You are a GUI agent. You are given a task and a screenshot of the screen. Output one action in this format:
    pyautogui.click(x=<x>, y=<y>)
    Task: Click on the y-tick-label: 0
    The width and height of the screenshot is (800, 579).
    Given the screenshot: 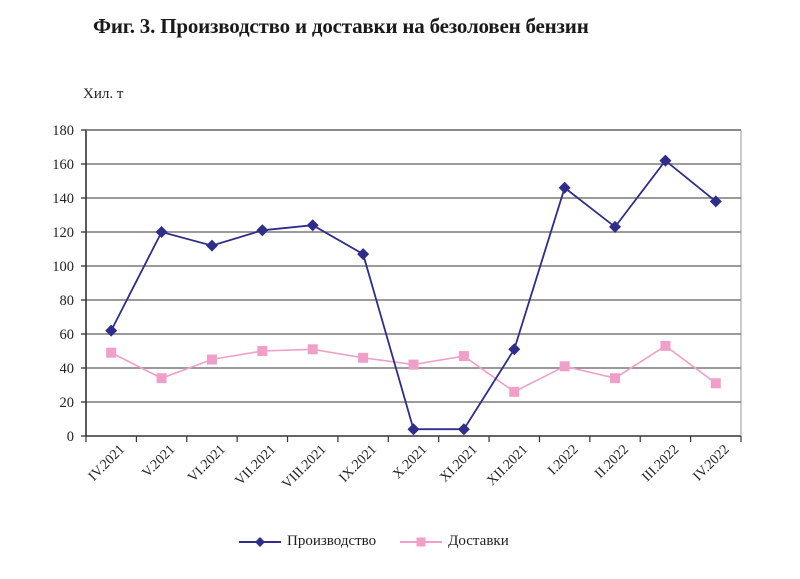 What is the action you would take?
    pyautogui.click(x=70, y=437)
    